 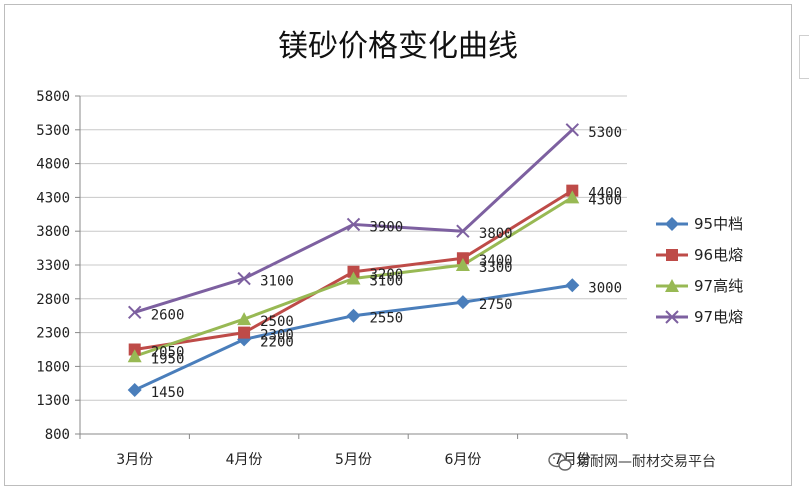 I want to click on y-tick-label: 2800, so click(x=53, y=300).